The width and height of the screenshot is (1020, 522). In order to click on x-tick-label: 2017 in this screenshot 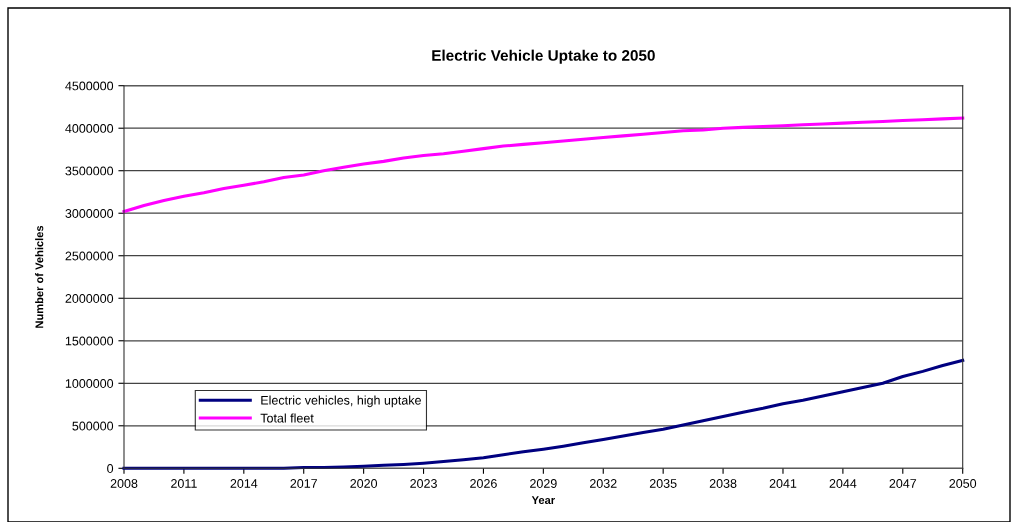, I will do `click(303, 483)`.